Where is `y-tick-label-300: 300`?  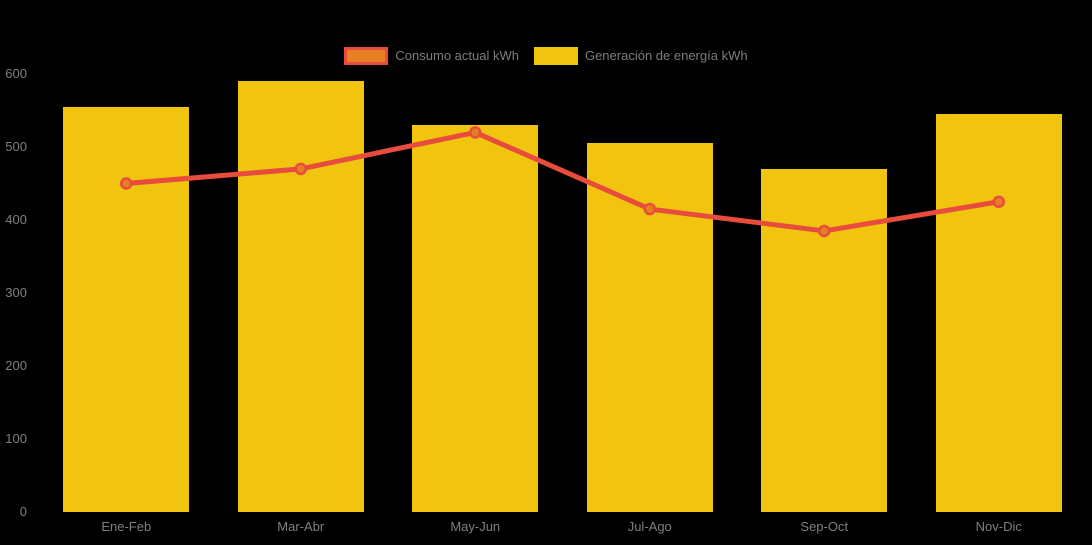 y-tick-label-300: 300 is located at coordinates (16, 292).